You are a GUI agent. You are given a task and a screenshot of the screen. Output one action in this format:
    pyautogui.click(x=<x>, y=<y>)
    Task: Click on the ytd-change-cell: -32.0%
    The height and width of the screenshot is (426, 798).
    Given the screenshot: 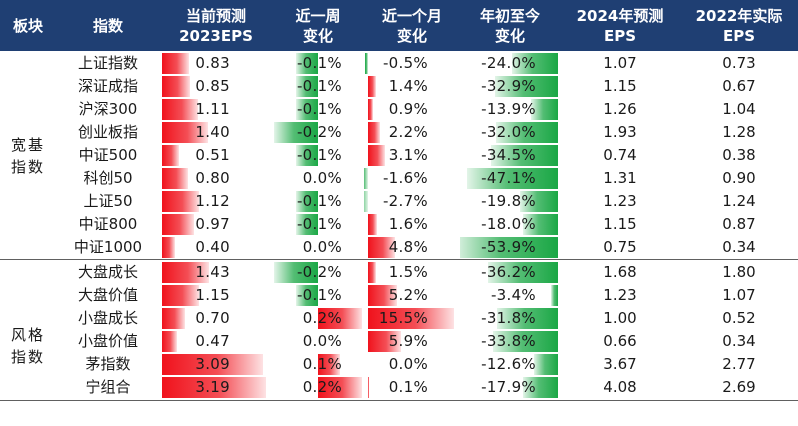 What is the action you would take?
    pyautogui.click(x=510, y=132)
    